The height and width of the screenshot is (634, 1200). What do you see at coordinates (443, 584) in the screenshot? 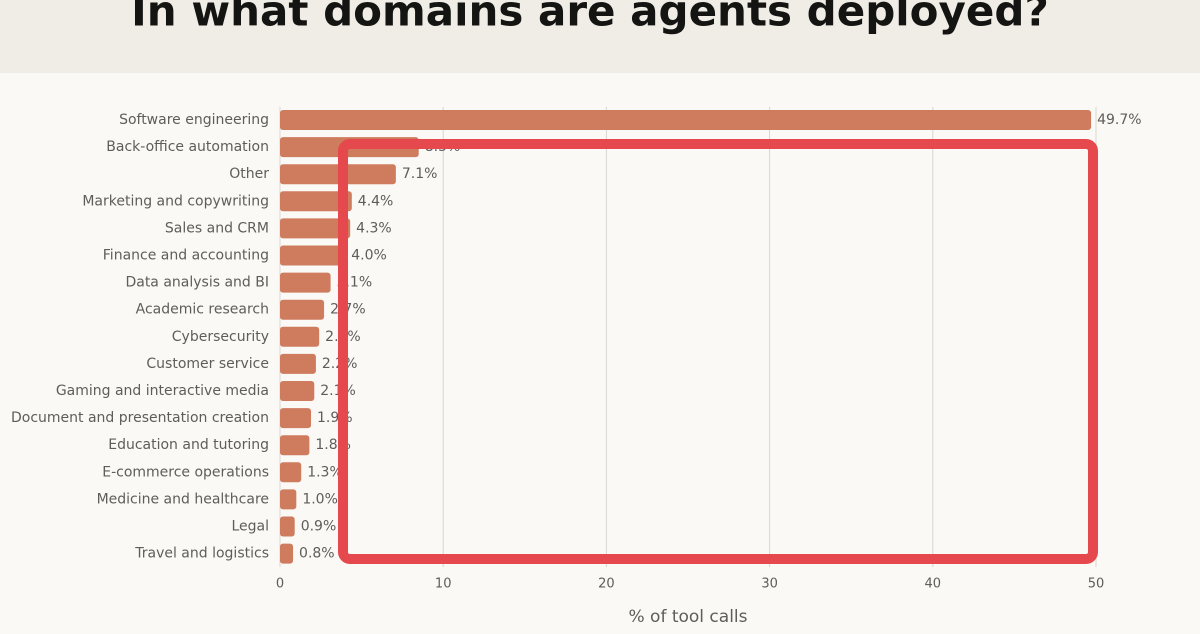
I see `x-tick-label: 10` at bounding box center [443, 584].